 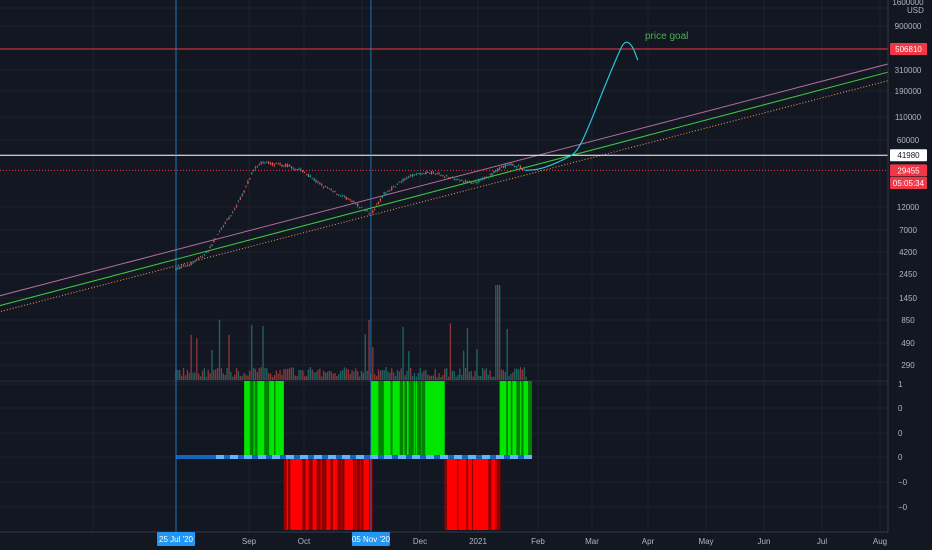 I want to click on price-goal-annotation: price goal, so click(x=666, y=36).